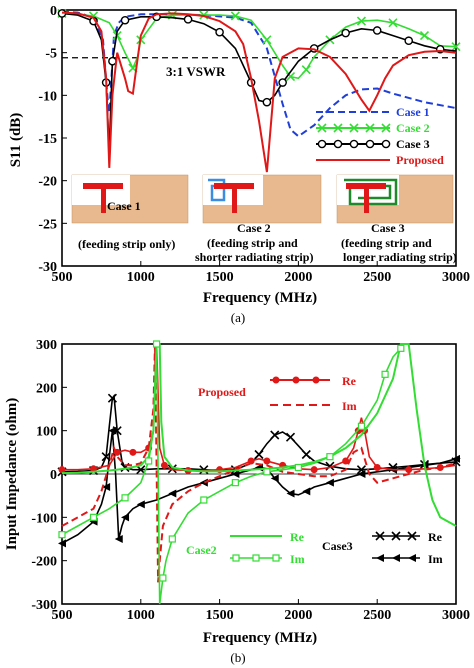 The width and height of the screenshot is (474, 668). What do you see at coordinates (260, 298) in the screenshot?
I see `panel-a-x-axis-label: Frequency (MHz)` at bounding box center [260, 298].